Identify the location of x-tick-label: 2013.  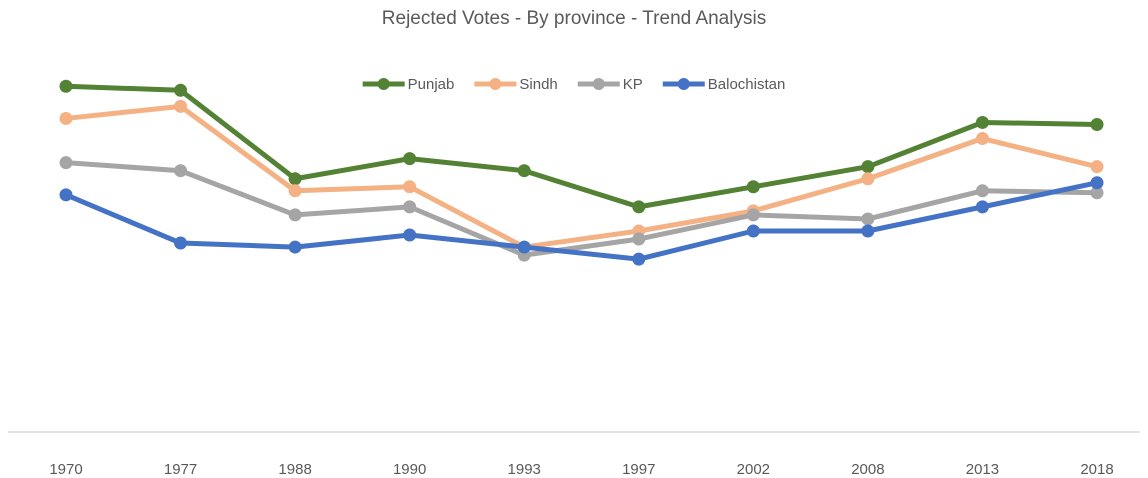
(982, 469).